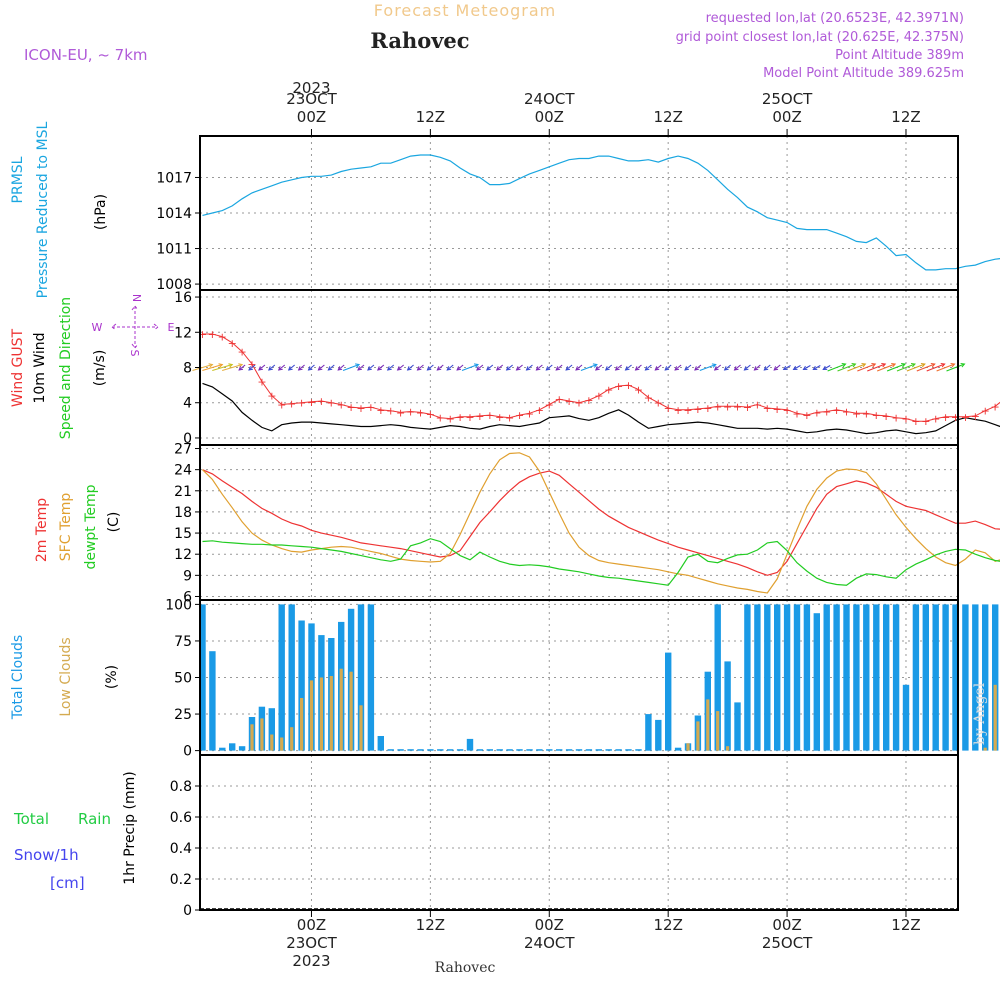  What do you see at coordinates (174, 214) in the screenshot?
I see `y-tick-label: 1014` at bounding box center [174, 214].